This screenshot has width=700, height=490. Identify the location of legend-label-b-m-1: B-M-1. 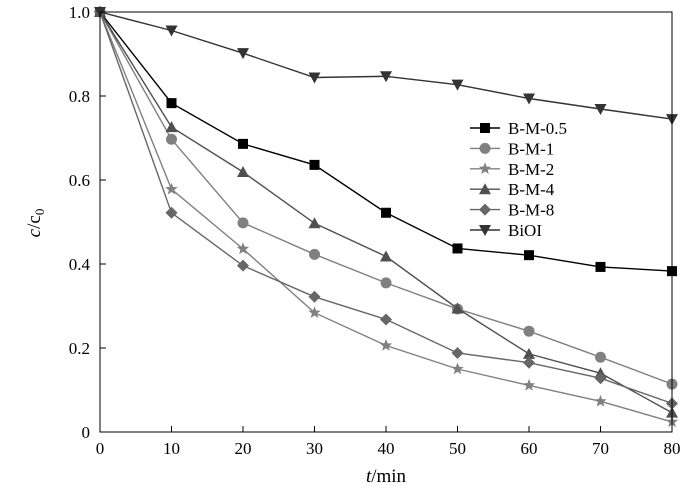
(531, 148).